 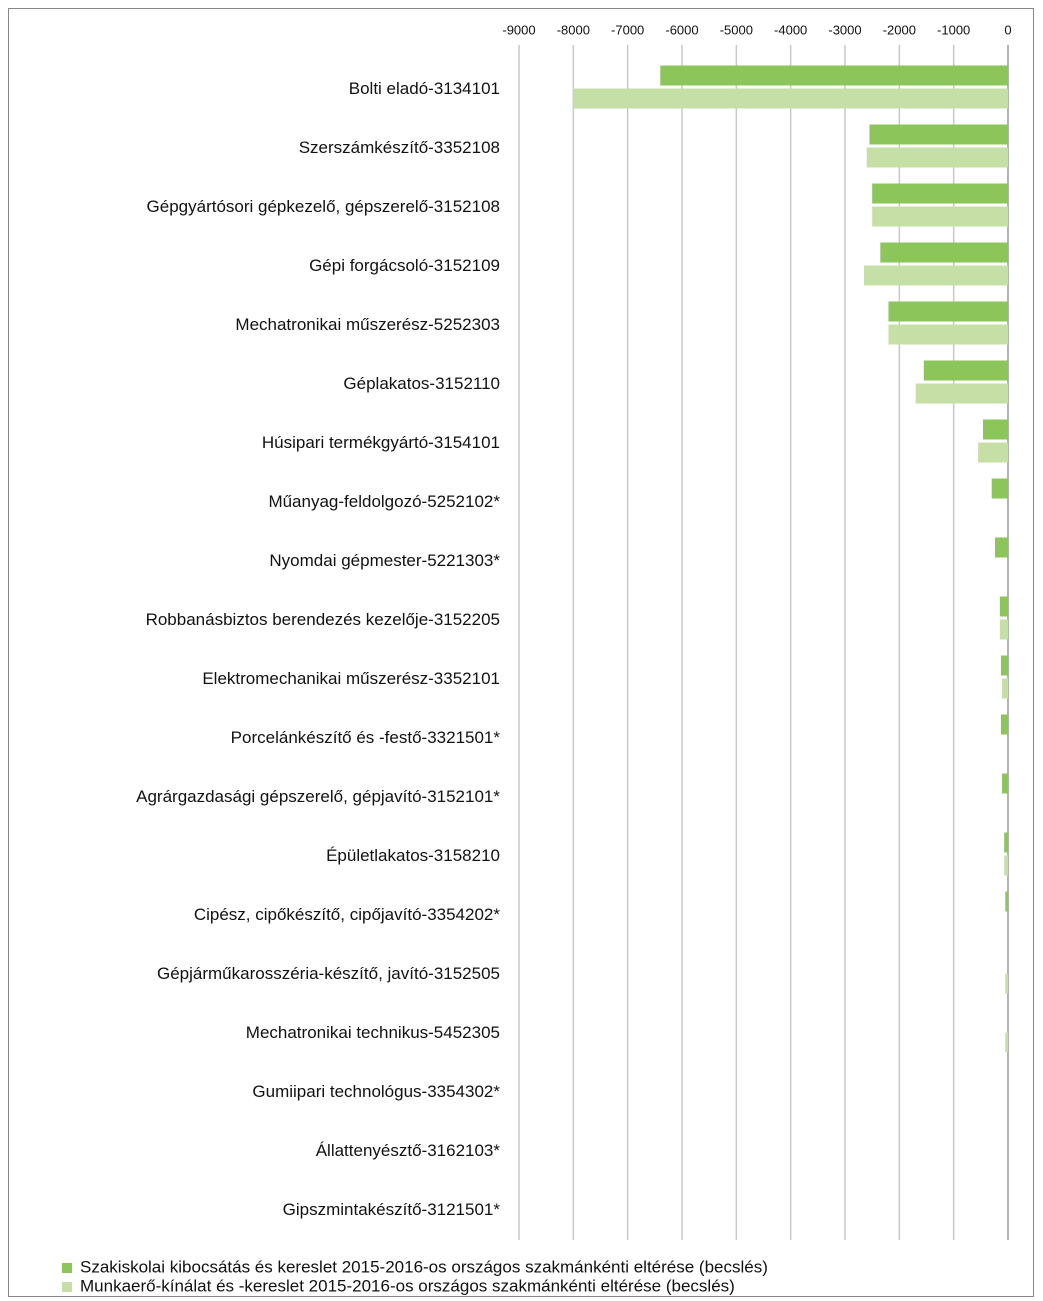 What do you see at coordinates (373, 1032) in the screenshot?
I see `y-tick-label: Mechatronikai technikus-5452305` at bounding box center [373, 1032].